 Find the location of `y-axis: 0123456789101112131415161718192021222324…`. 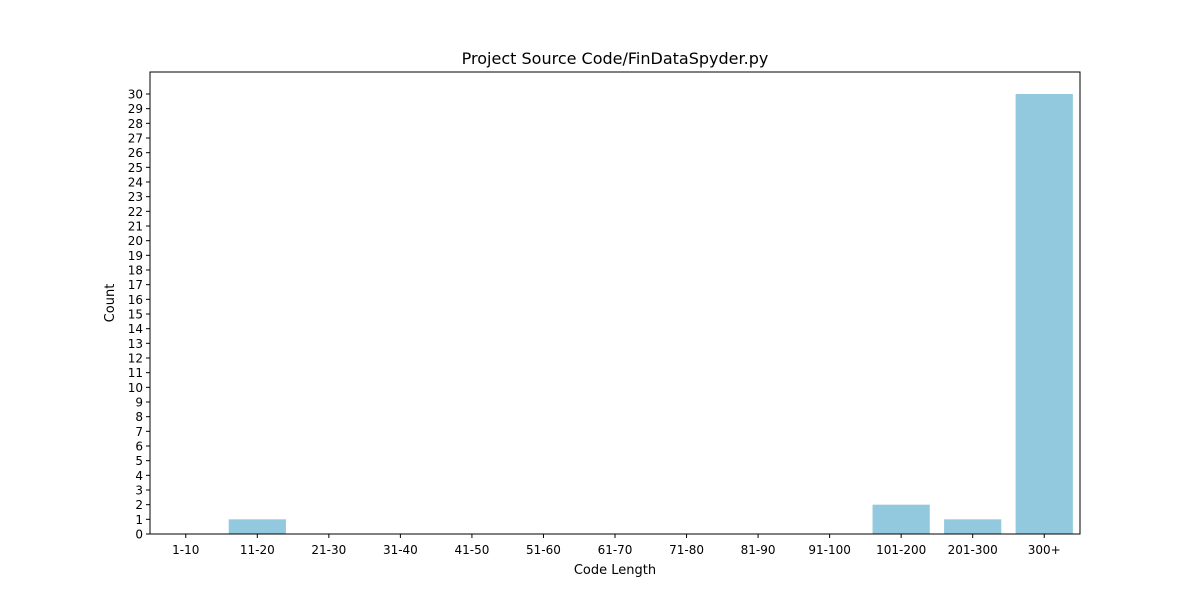

y-axis: 0123456789101112131415161718192021222324… is located at coordinates (139, 315).